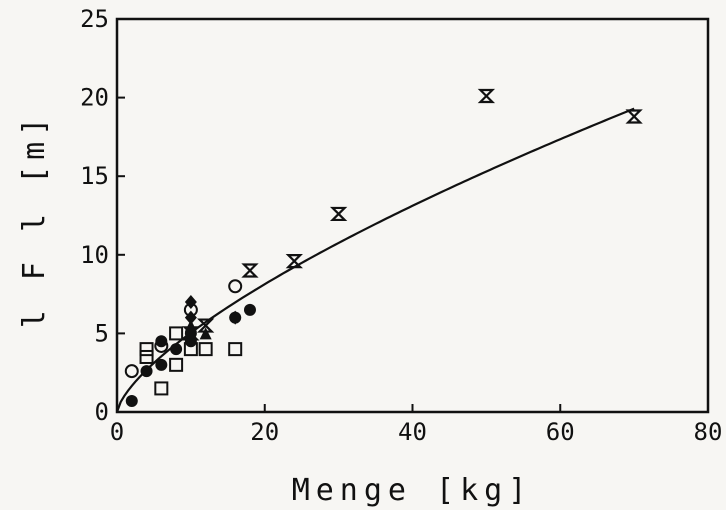 The image size is (726, 510). Describe the element at coordinates (94, 255) in the screenshot. I see `y-tick-label: 10` at that location.